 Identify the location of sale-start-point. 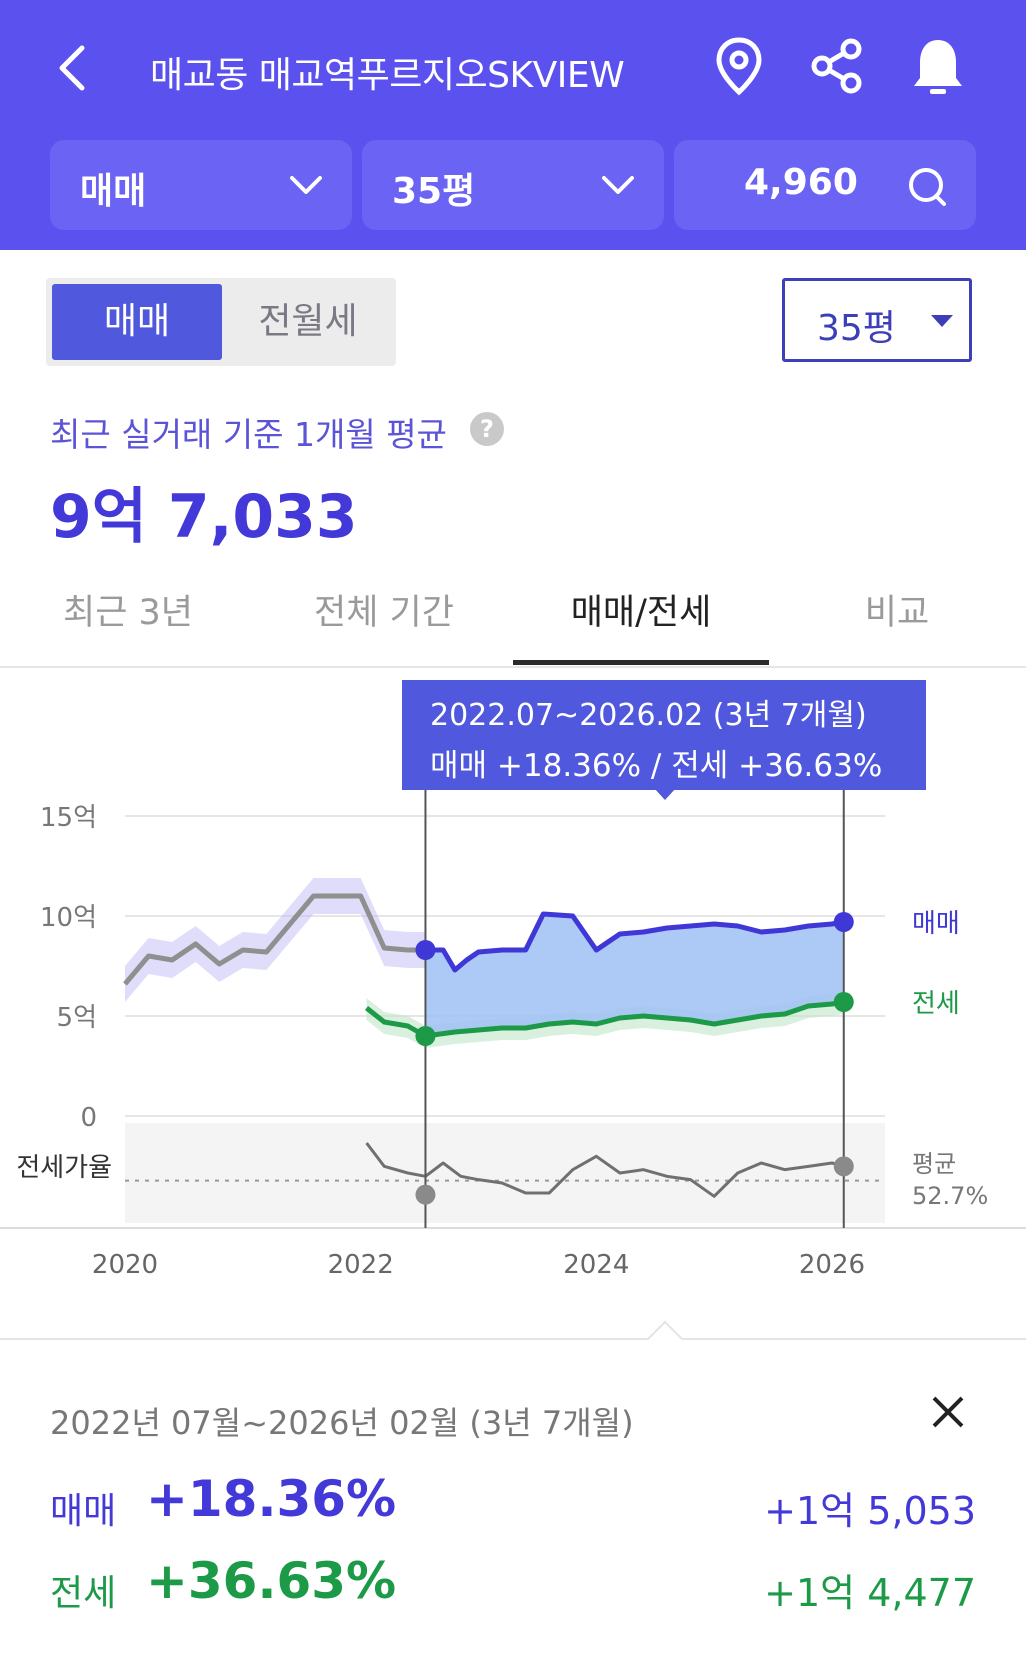
(425, 950).